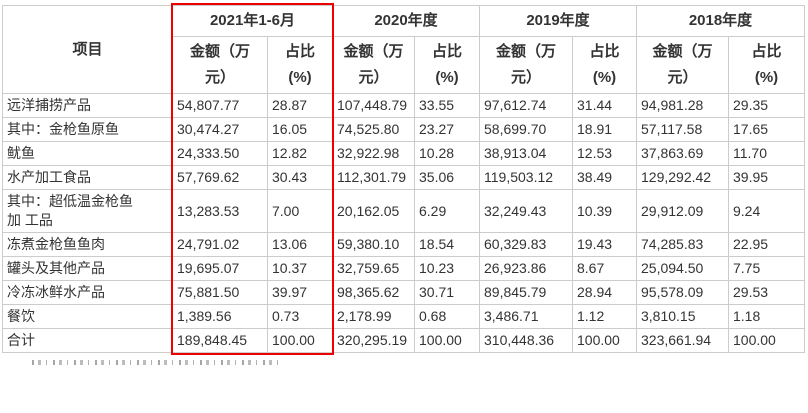 The image size is (808, 413). Describe the element at coordinates (220, 105) in the screenshot. I see `amount-2021h1: 54,807.77` at that location.